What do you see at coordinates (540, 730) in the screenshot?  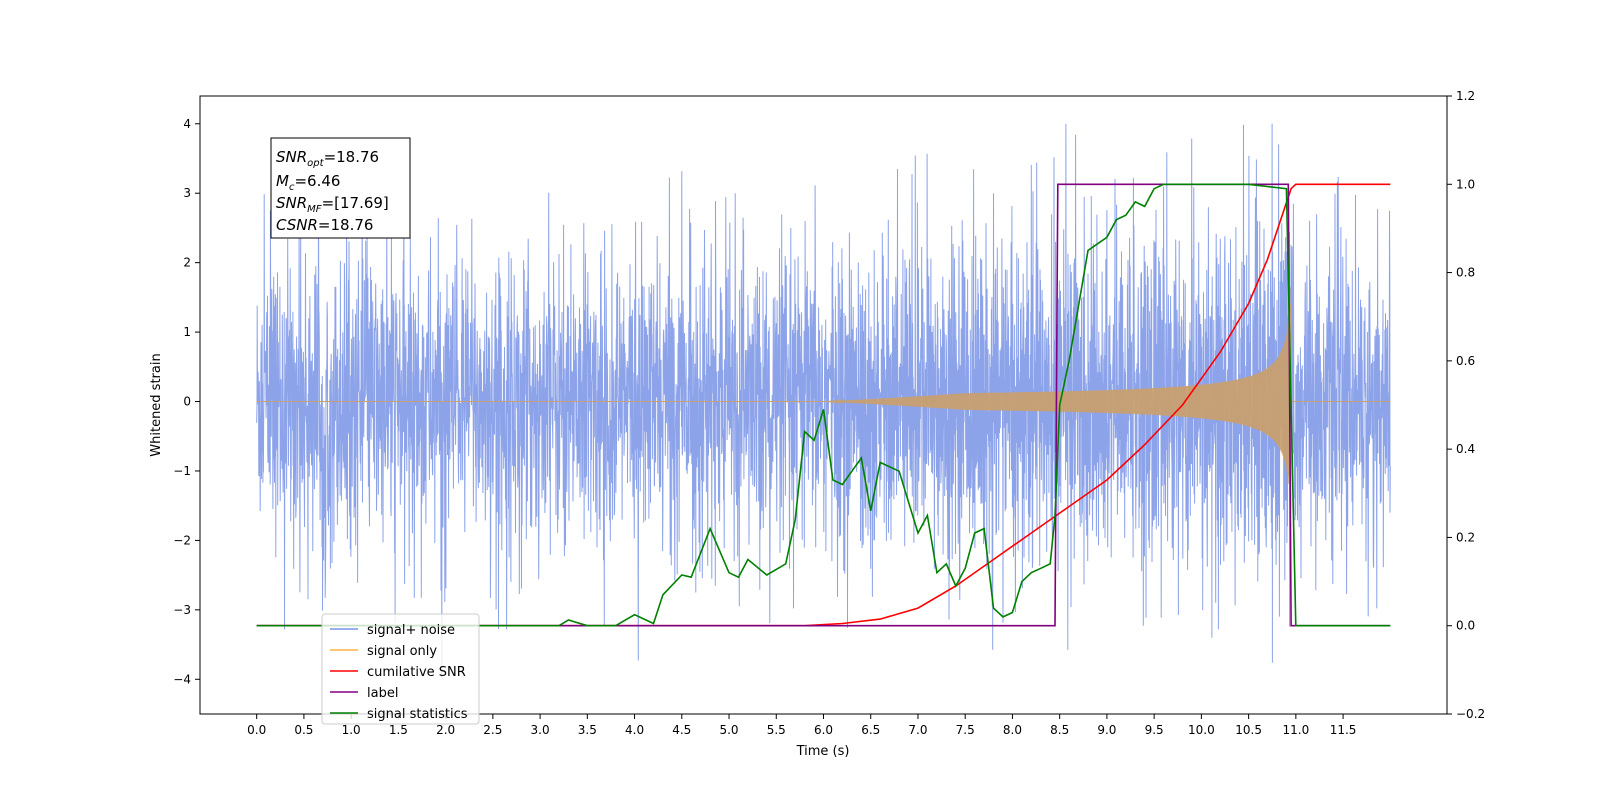 I see `x-tick-label: 3.0` at bounding box center [540, 730].